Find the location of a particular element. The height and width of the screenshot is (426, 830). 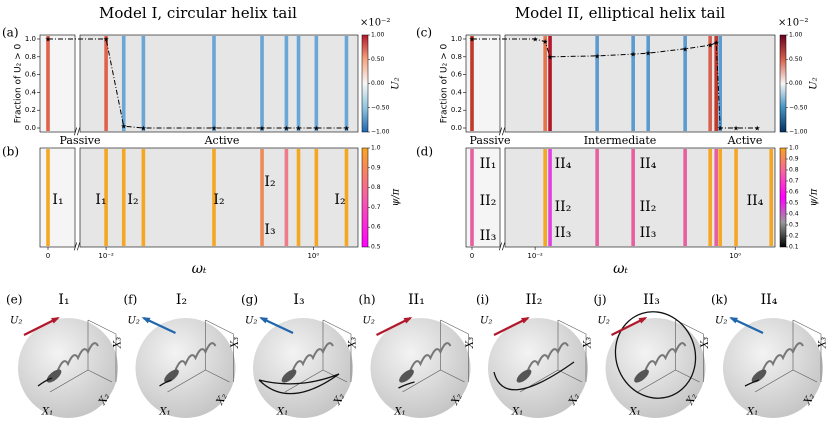

sketch-label: I₃ is located at coordinates (298, 300).